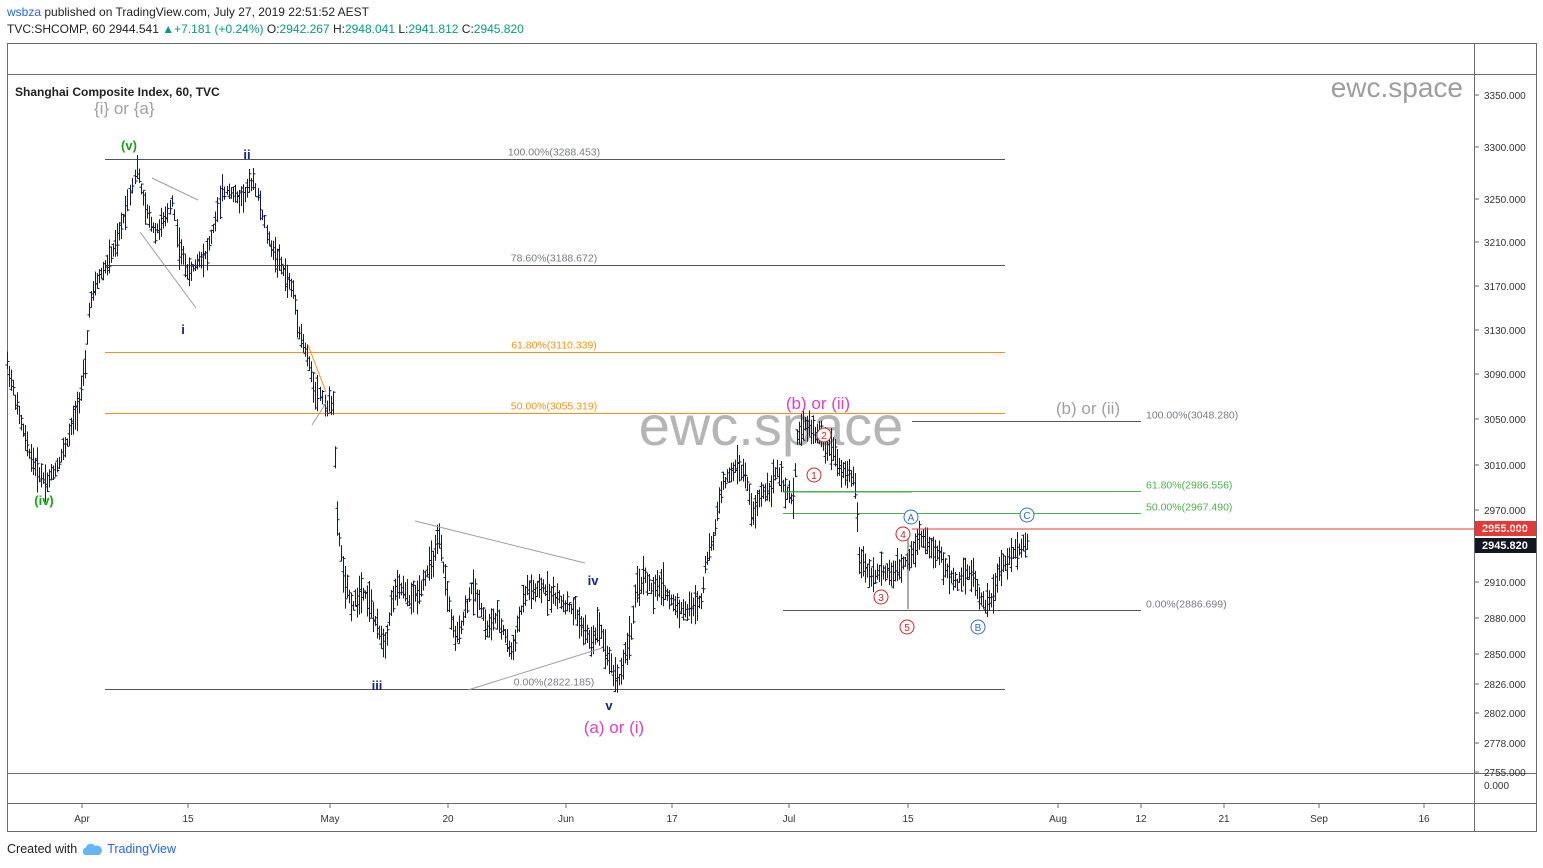 The image size is (1543, 868). What do you see at coordinates (219, 29) in the screenshot?
I see `change-value: +7.181 (+0.24%)` at bounding box center [219, 29].